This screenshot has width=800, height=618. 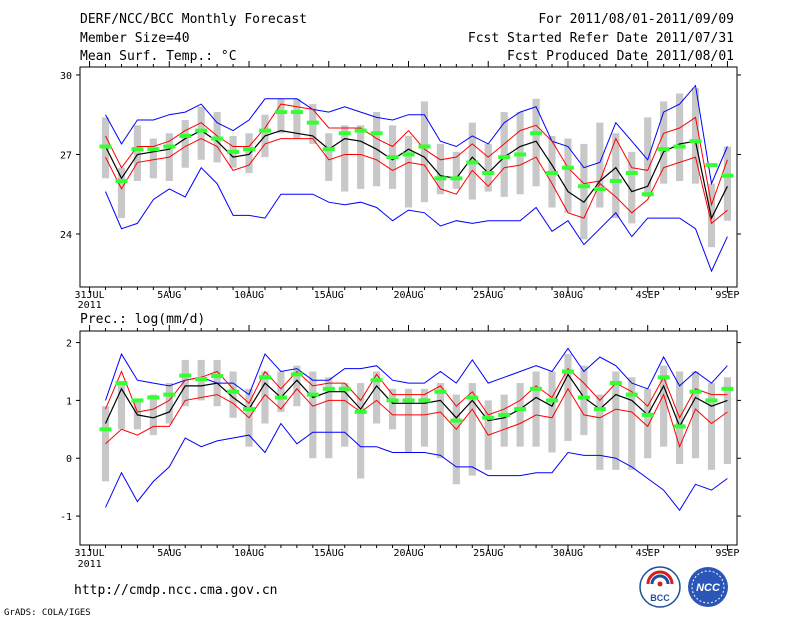 I want to click on ncc-logo-label: NCC, so click(x=708, y=588).